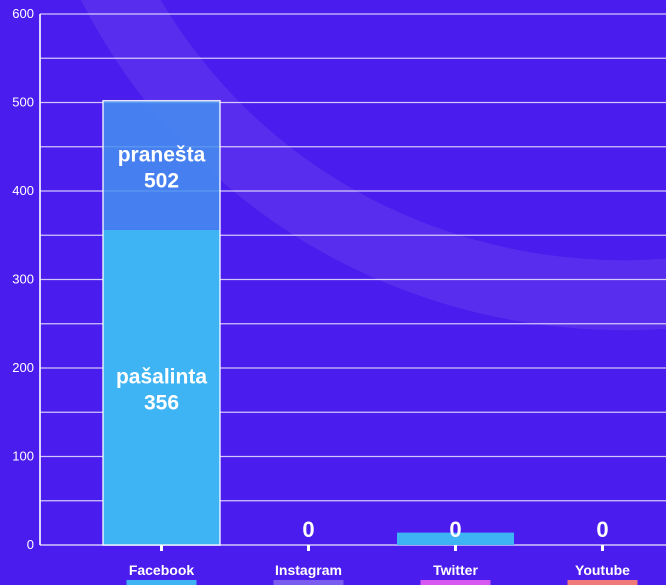  I want to click on bar-label-name: pašalinta, so click(161, 376).